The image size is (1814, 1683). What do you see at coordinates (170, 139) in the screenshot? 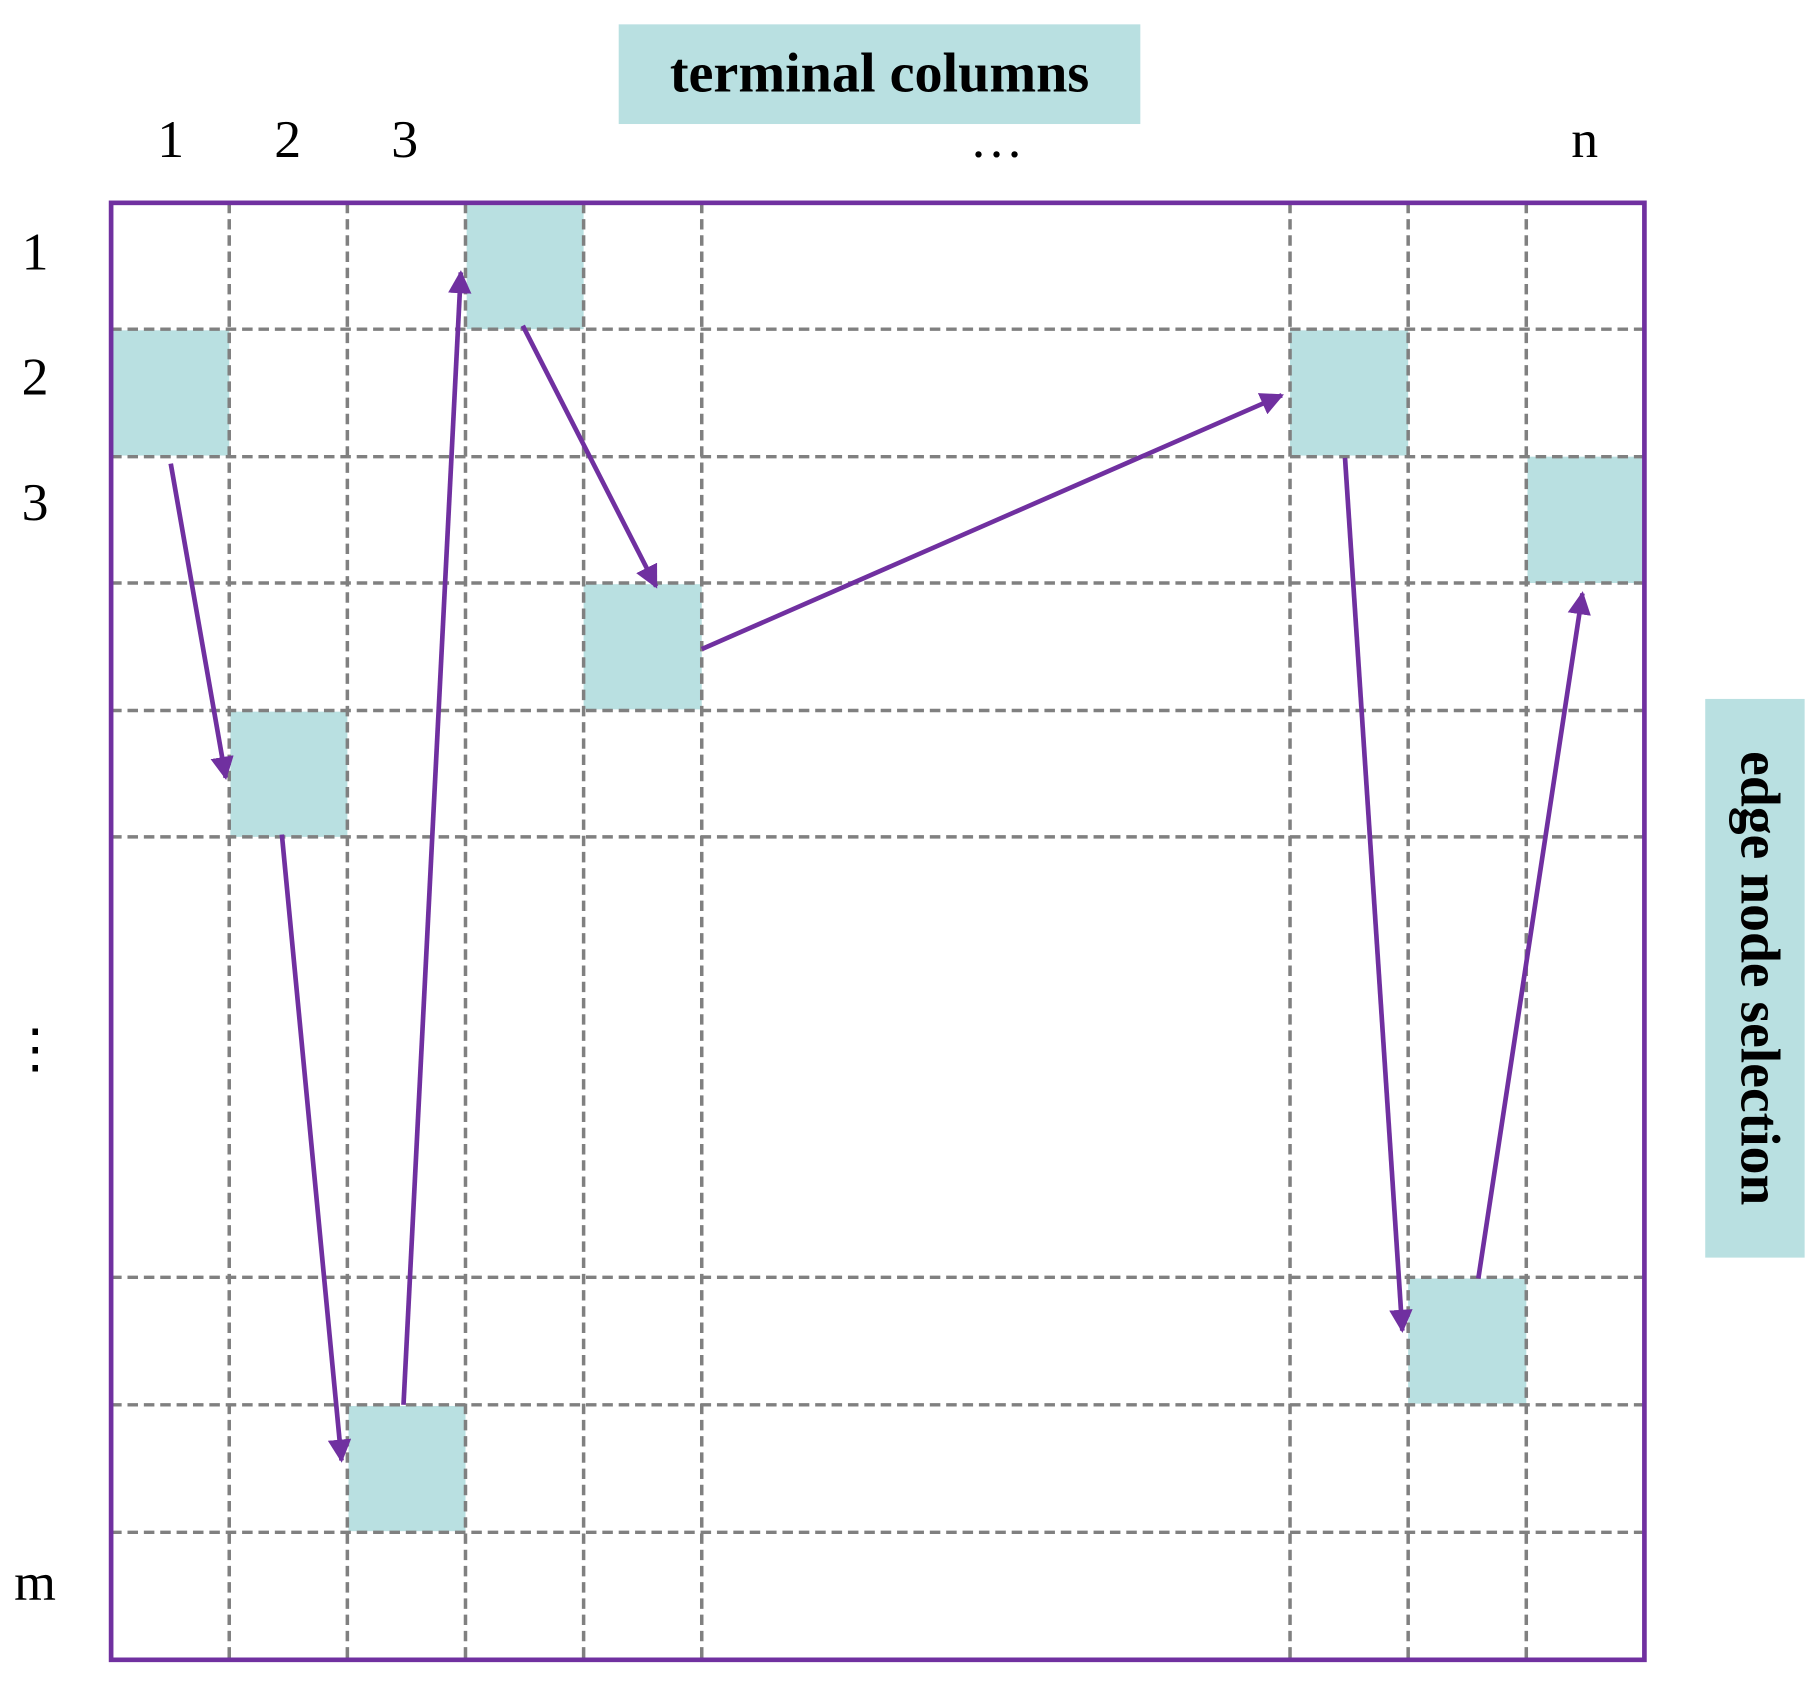
I see `column-label: 1` at bounding box center [170, 139].